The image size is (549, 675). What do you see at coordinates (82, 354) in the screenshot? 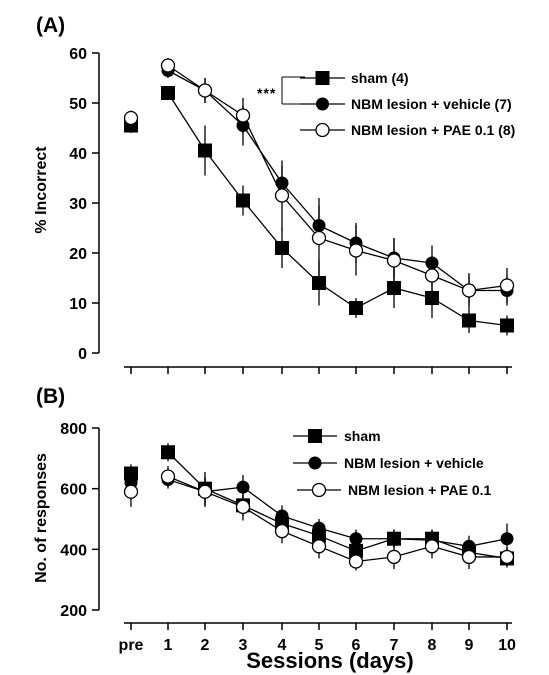
I see `y-tick-label: 0` at bounding box center [82, 354].